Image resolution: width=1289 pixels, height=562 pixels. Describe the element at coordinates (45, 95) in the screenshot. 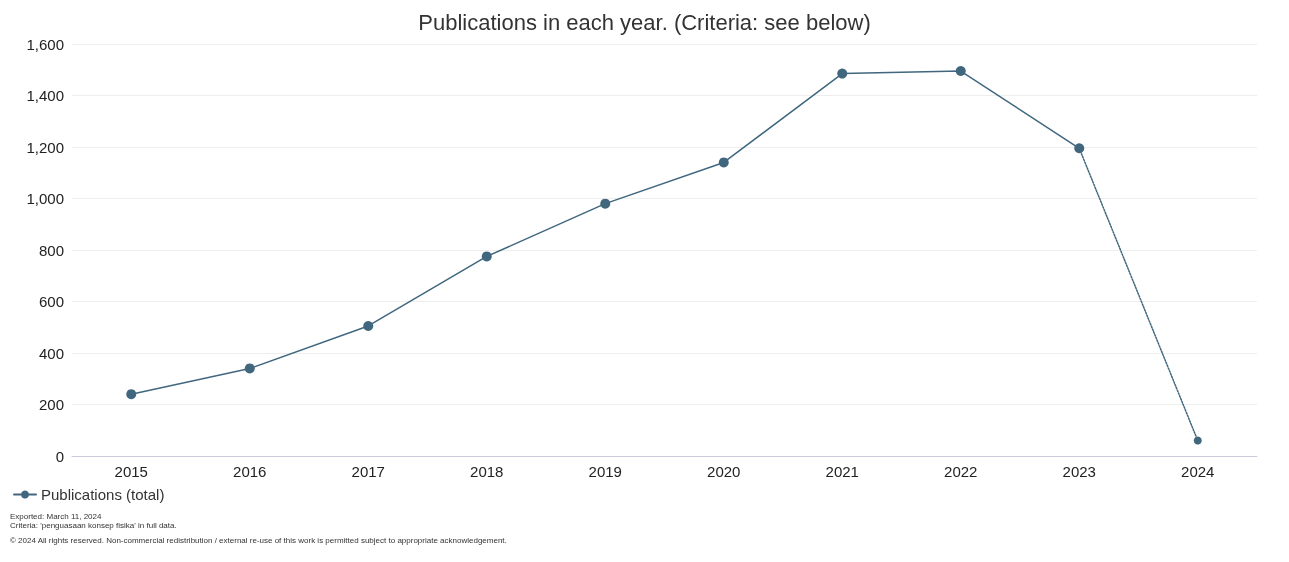

I see `y-tick-label: 1,400` at that location.